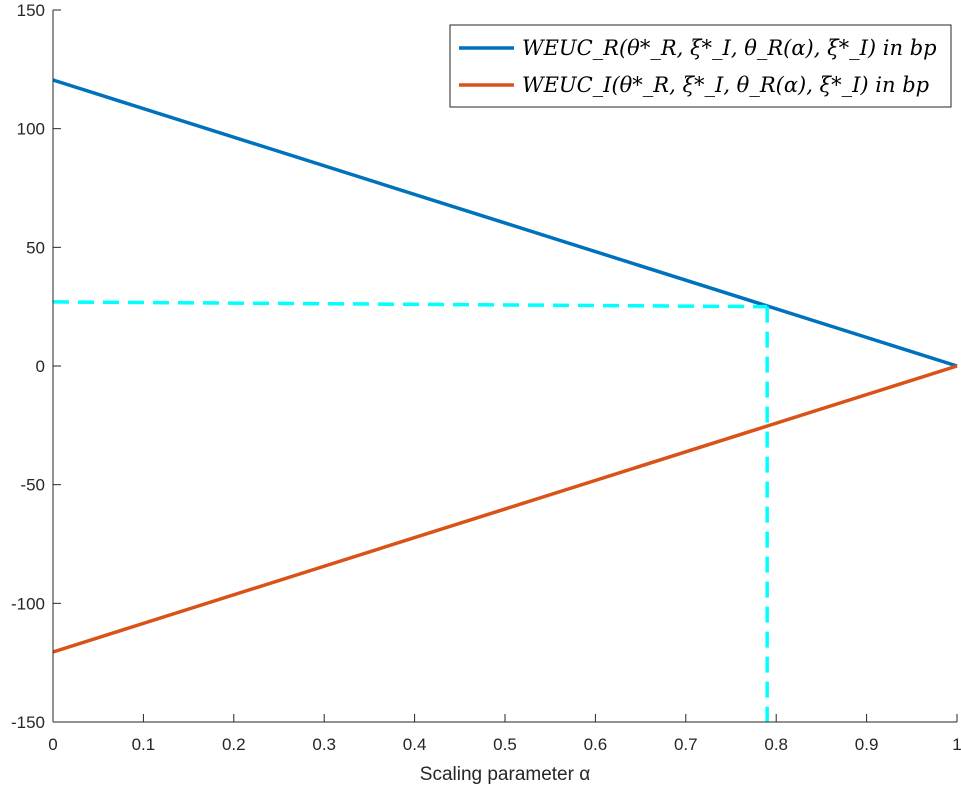 This screenshot has height=787, width=961. I want to click on x-tick-label: 0.8, so click(776, 744).